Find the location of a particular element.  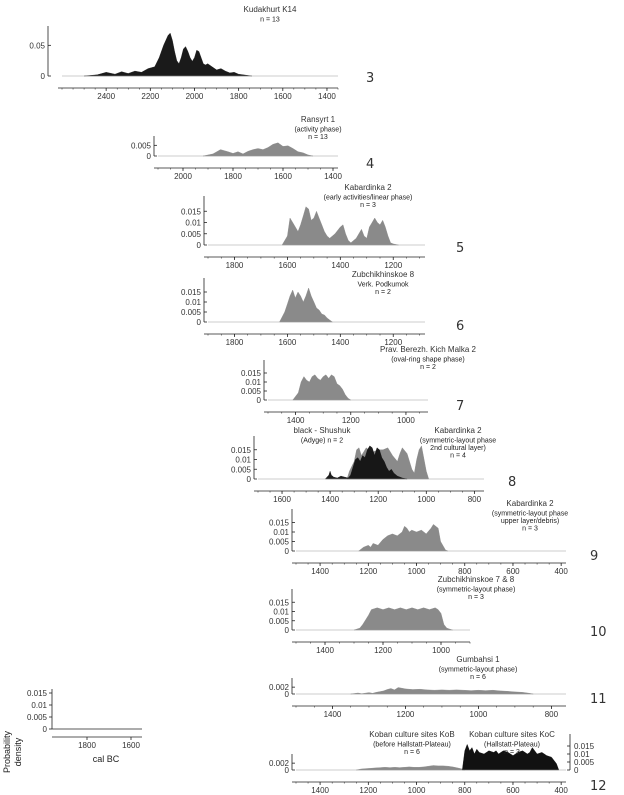

panel-number: 5 is located at coordinates (460, 248).